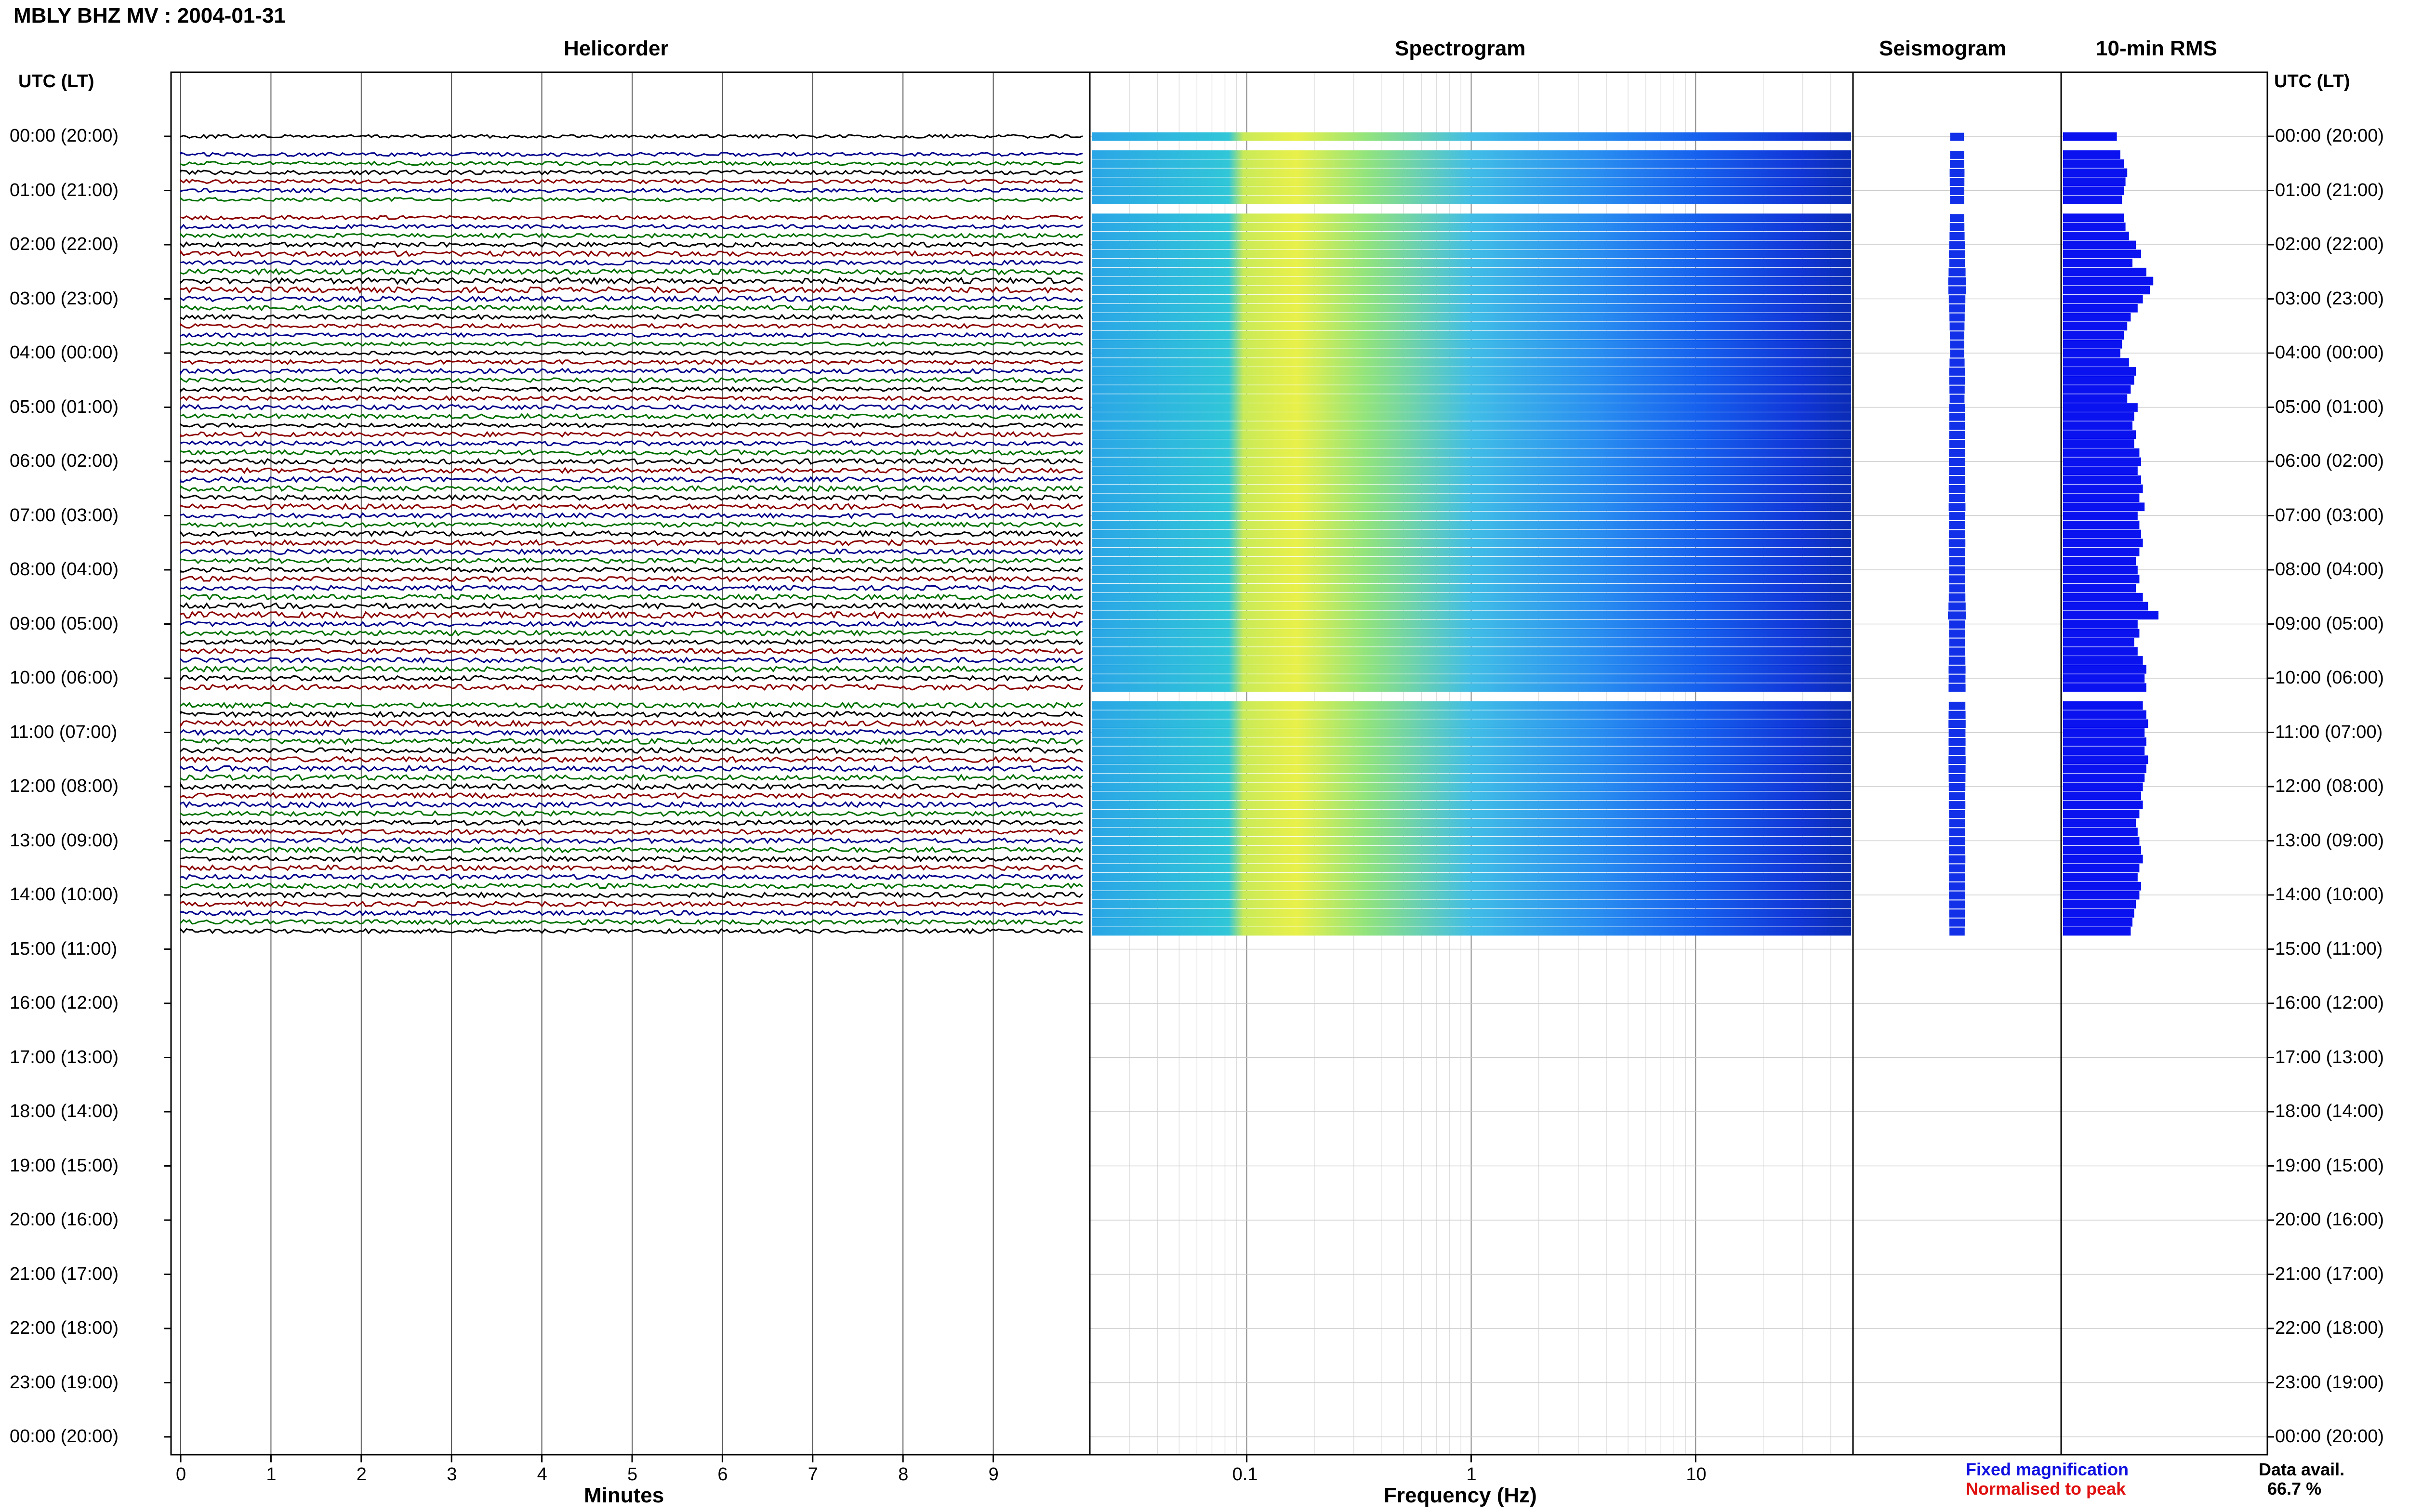 The image size is (2409, 1512). I want to click on hour-label-left: 01:00 (21:00), so click(64, 190).